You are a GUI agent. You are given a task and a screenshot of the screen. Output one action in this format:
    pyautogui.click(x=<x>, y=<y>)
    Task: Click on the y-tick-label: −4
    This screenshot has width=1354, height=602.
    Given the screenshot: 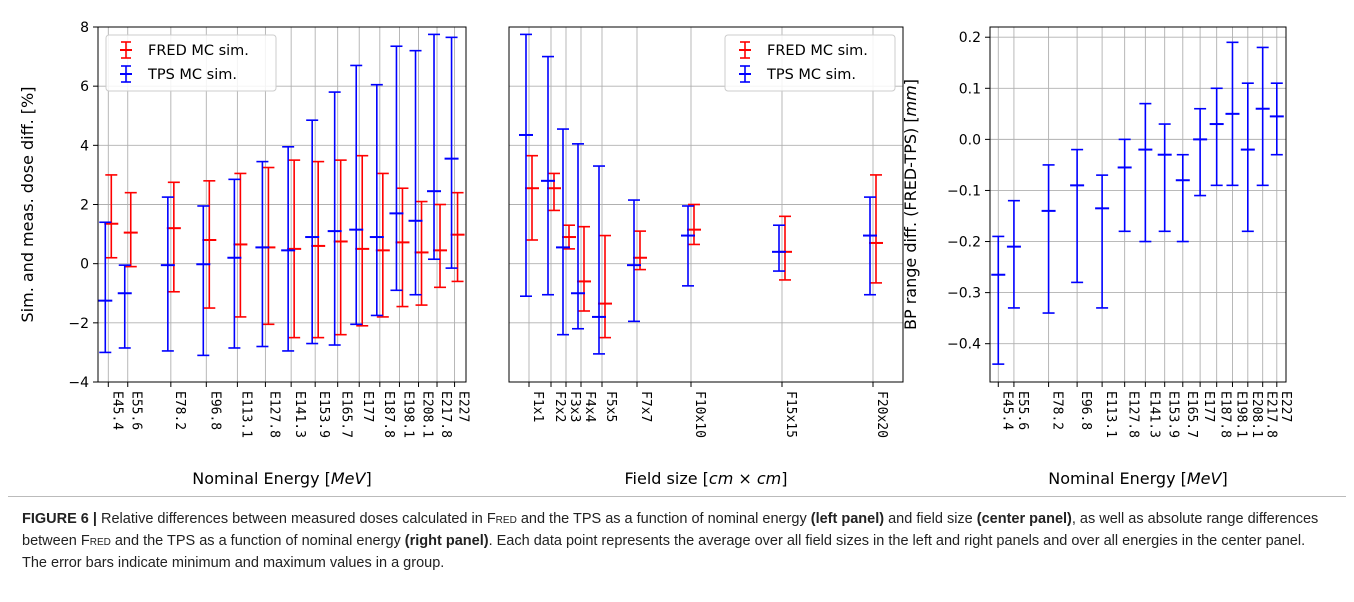 What is the action you would take?
    pyautogui.click(x=78, y=383)
    